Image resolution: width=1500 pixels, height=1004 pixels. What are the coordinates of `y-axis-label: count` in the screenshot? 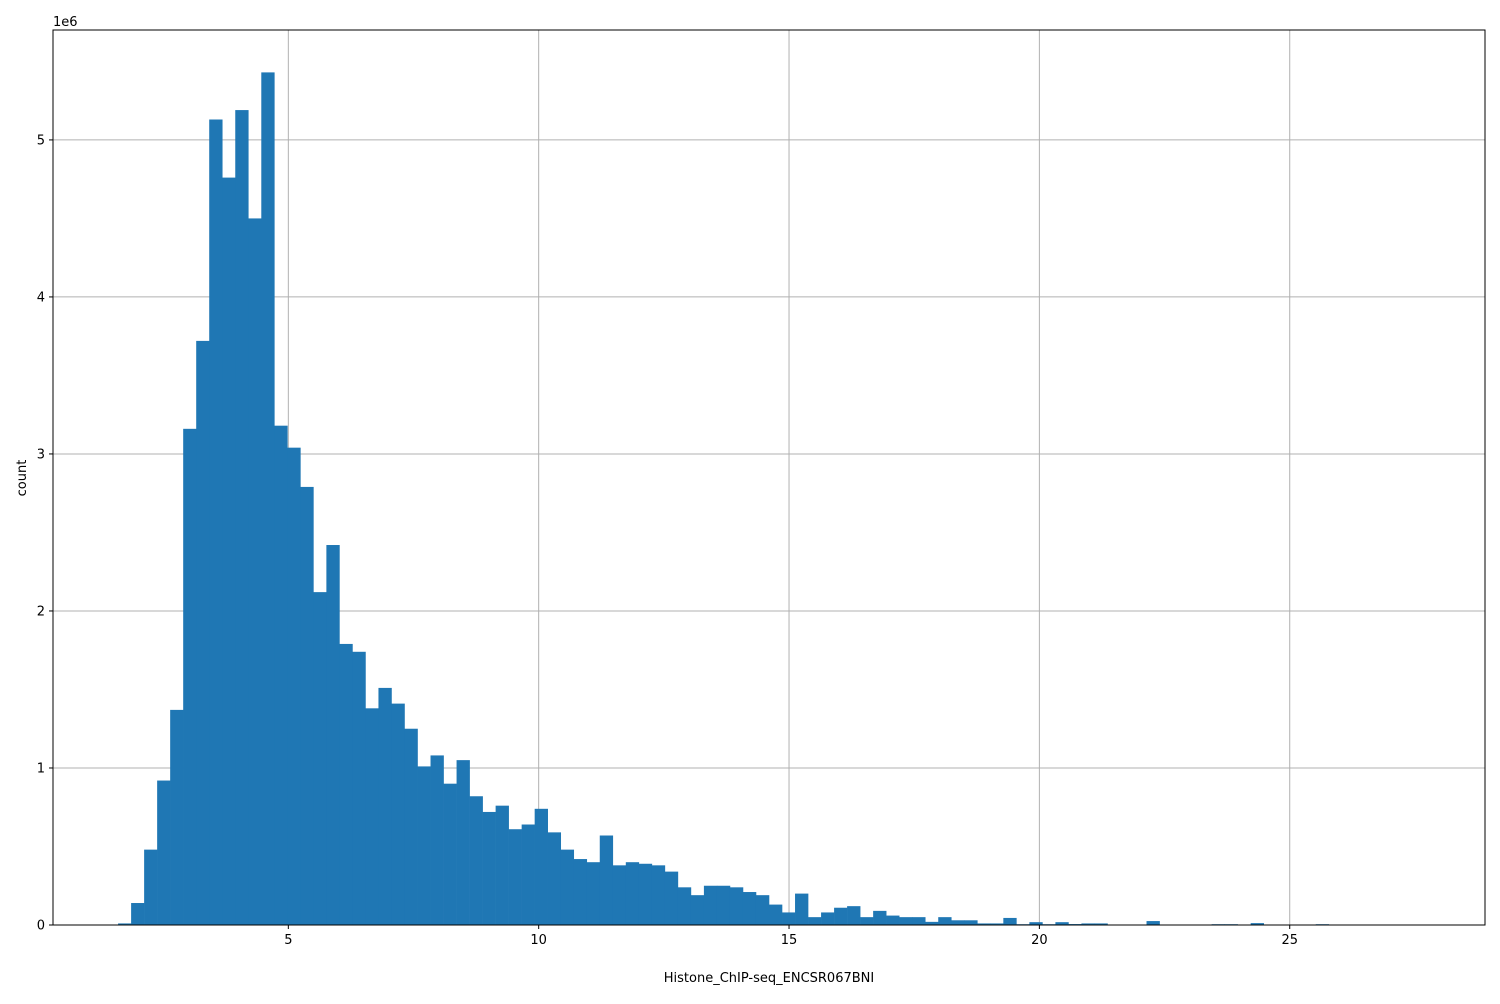 It's located at (22, 478).